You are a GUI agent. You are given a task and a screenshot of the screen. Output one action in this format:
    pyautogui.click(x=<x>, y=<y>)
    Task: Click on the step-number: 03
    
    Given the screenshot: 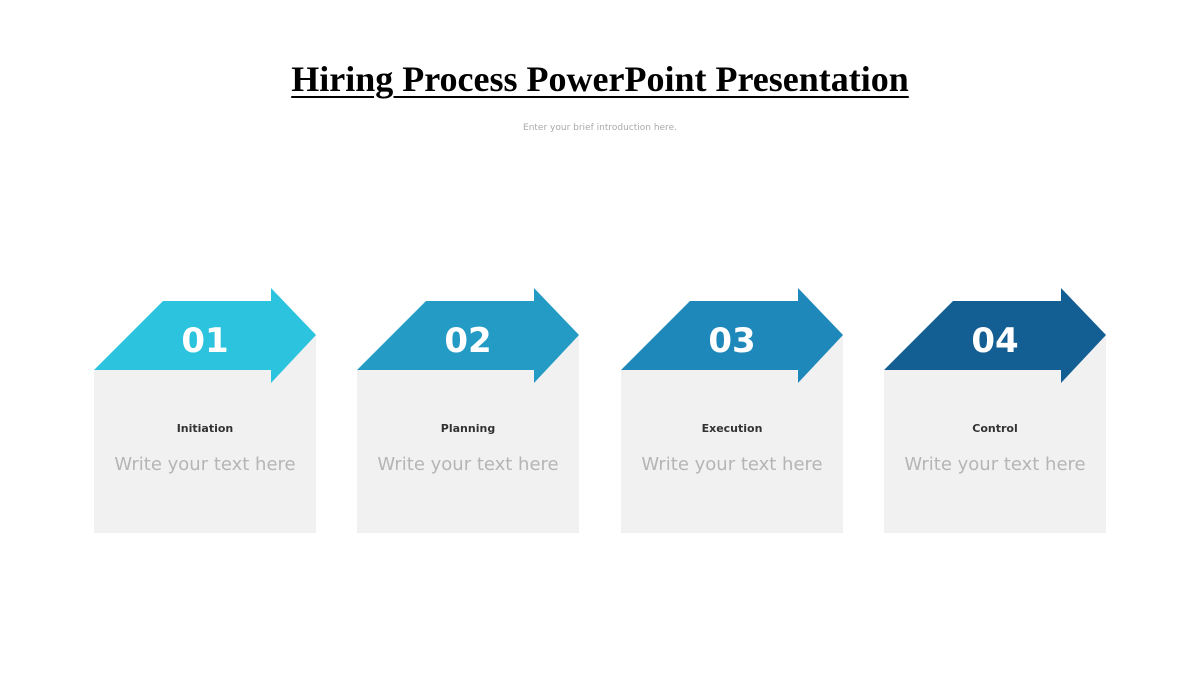 What is the action you would take?
    pyautogui.click(x=732, y=341)
    